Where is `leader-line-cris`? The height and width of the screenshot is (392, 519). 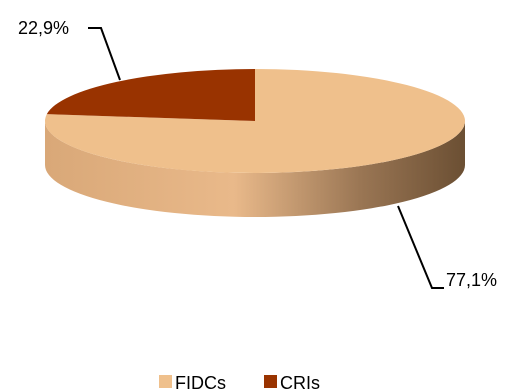
leader-line-cris is located at coordinates (104, 54).